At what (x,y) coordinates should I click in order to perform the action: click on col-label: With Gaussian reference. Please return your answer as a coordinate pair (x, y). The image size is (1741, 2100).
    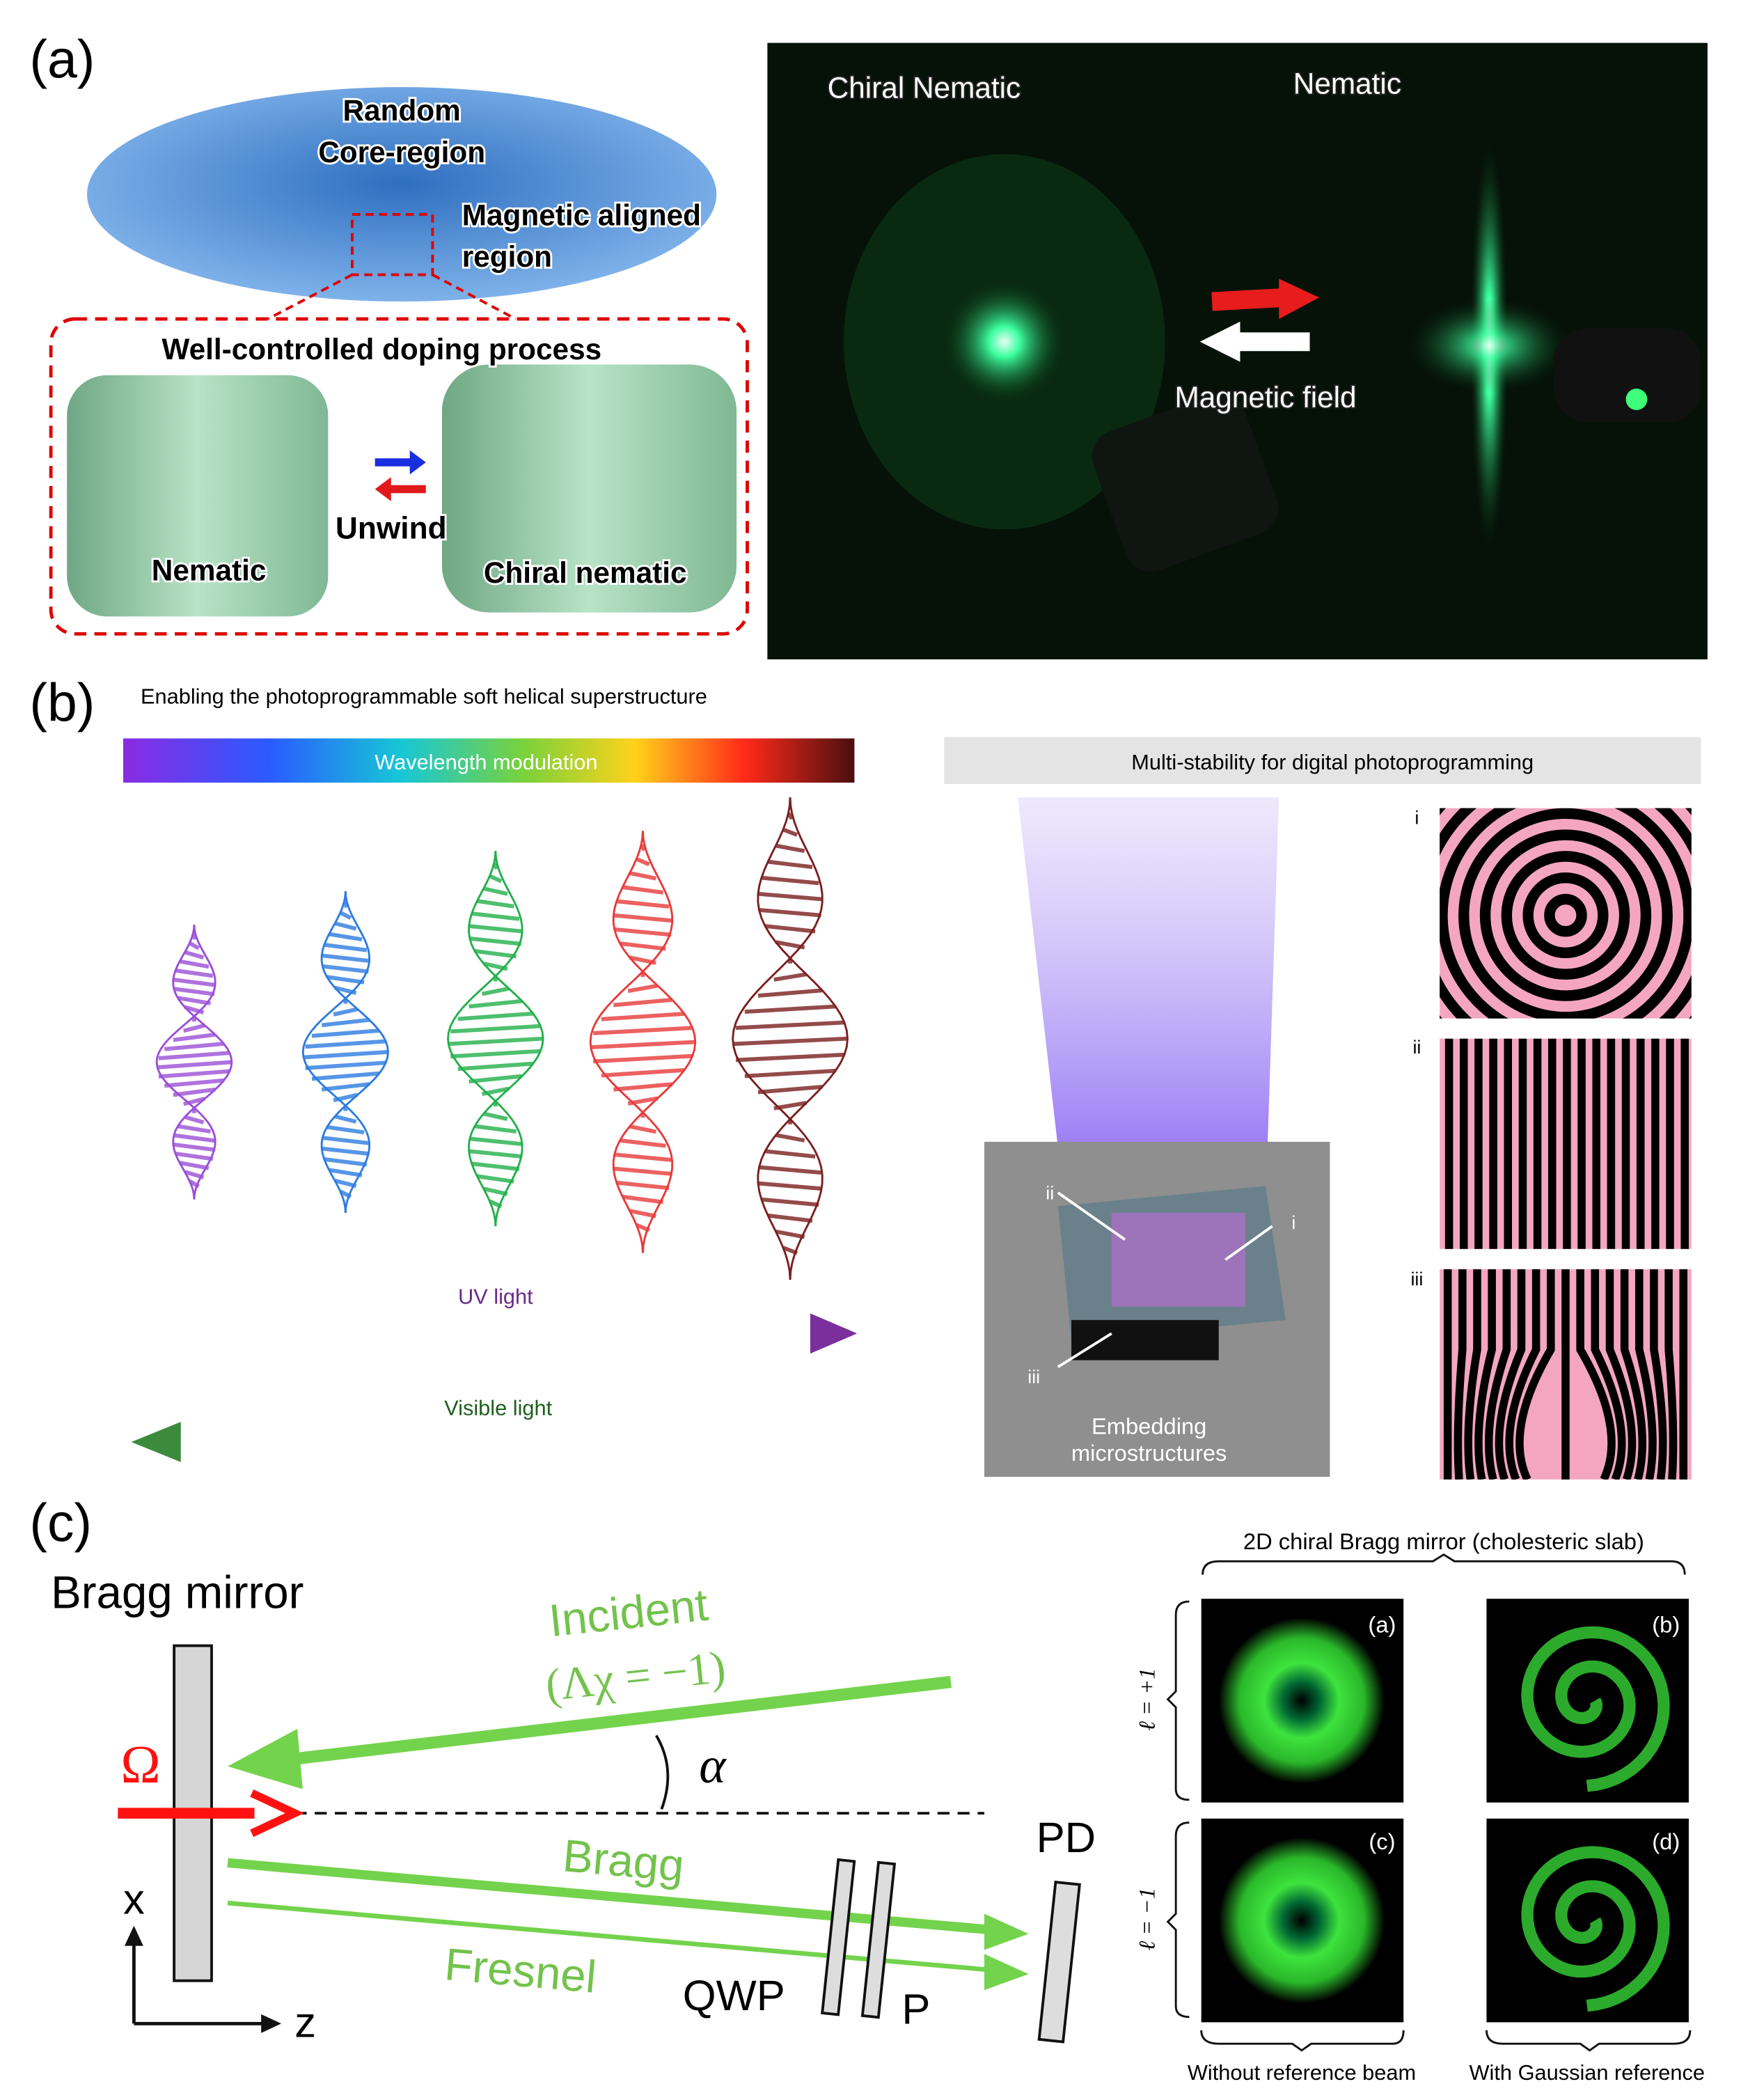
    Looking at the image, I should click on (1587, 2072).